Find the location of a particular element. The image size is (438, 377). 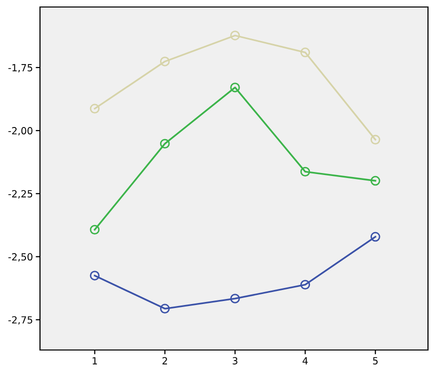

x-tick-label: 3 is located at coordinates (235, 360).